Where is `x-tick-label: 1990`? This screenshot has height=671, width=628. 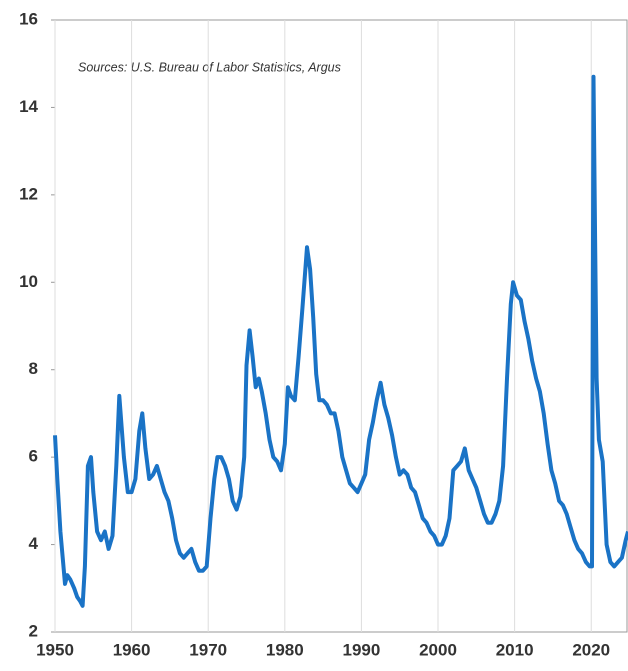 x-tick-label: 1990 is located at coordinates (362, 649).